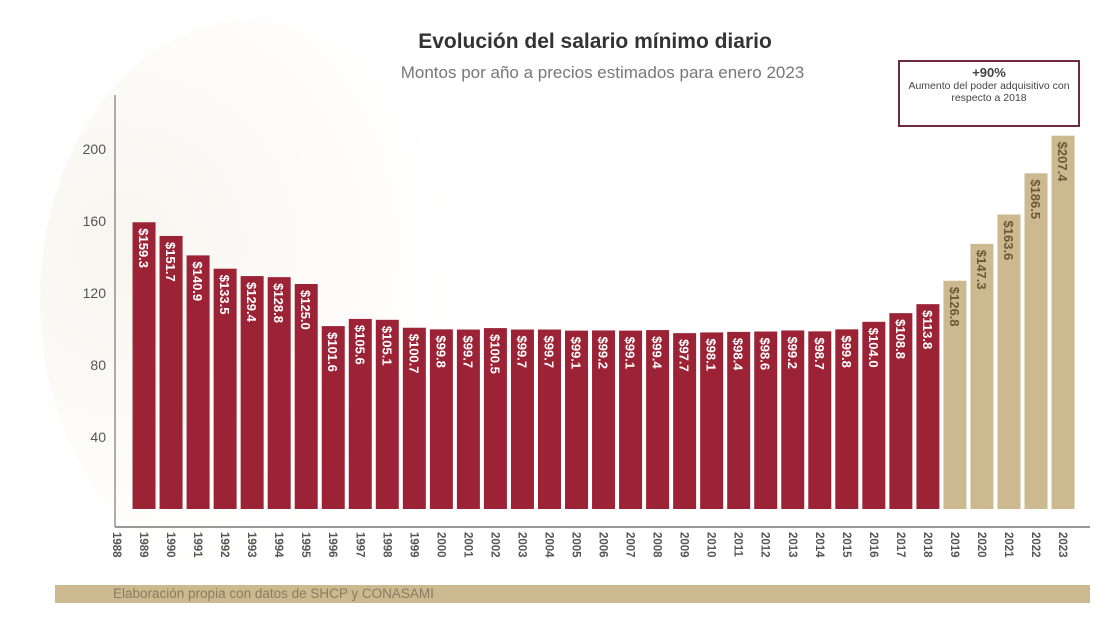  I want to click on data-label: $100.5, so click(494, 354).